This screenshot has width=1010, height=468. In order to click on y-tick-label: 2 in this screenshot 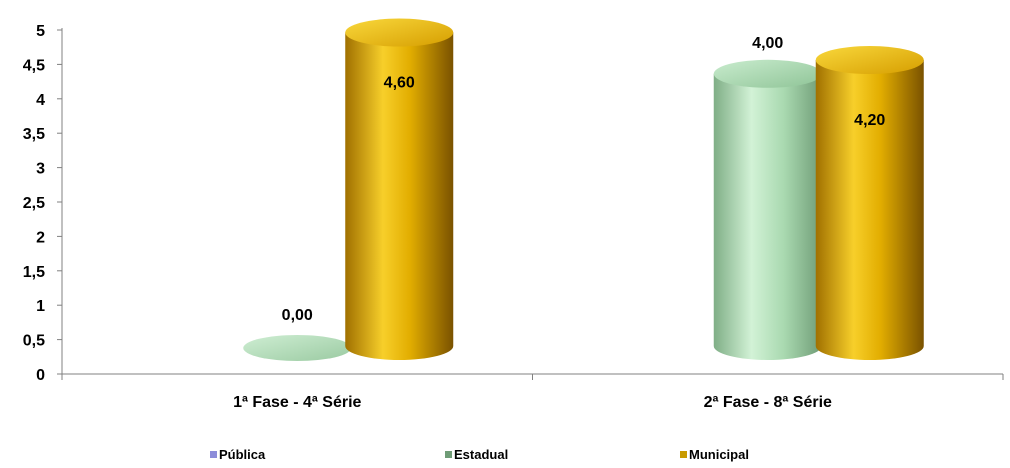, I will do `click(40, 237)`.